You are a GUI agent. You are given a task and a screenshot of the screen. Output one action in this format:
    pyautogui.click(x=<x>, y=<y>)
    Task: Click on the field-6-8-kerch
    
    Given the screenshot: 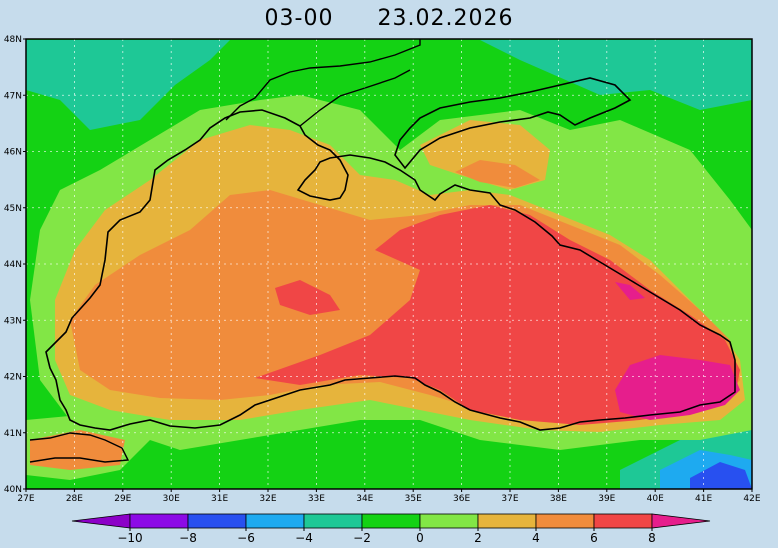 What is the action you would take?
    pyautogui.click(x=497, y=174)
    